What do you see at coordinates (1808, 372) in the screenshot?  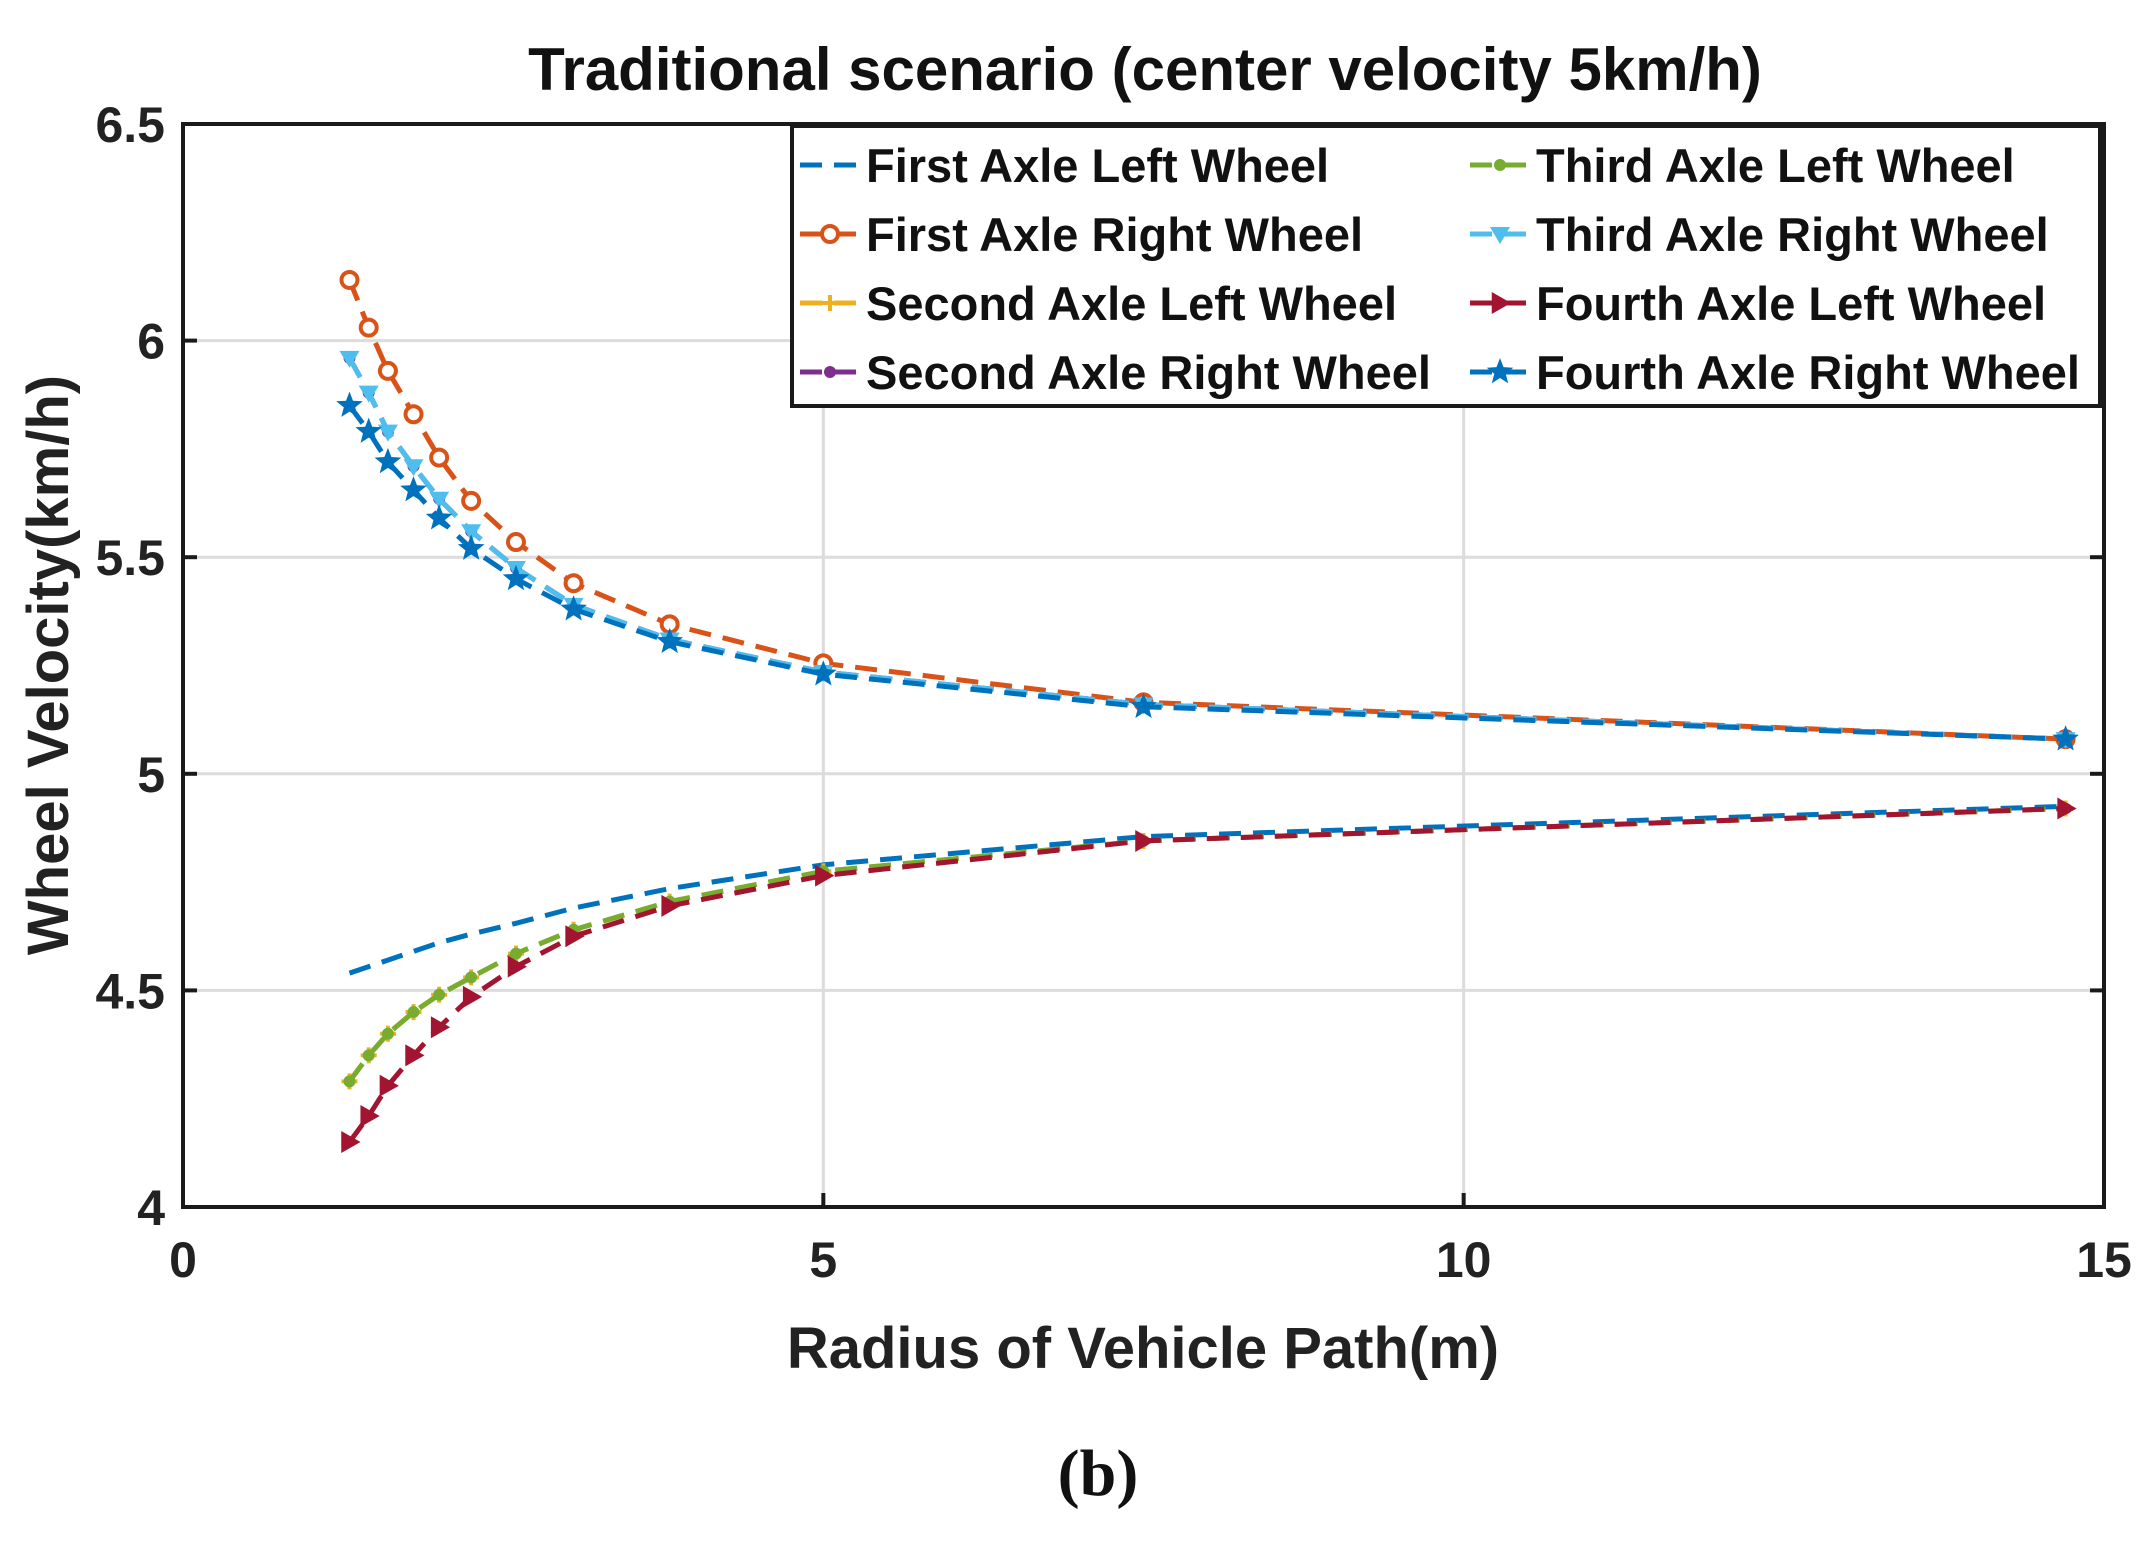 I see `legend-label: Fourth Axle Right Wheel` at bounding box center [1808, 372].